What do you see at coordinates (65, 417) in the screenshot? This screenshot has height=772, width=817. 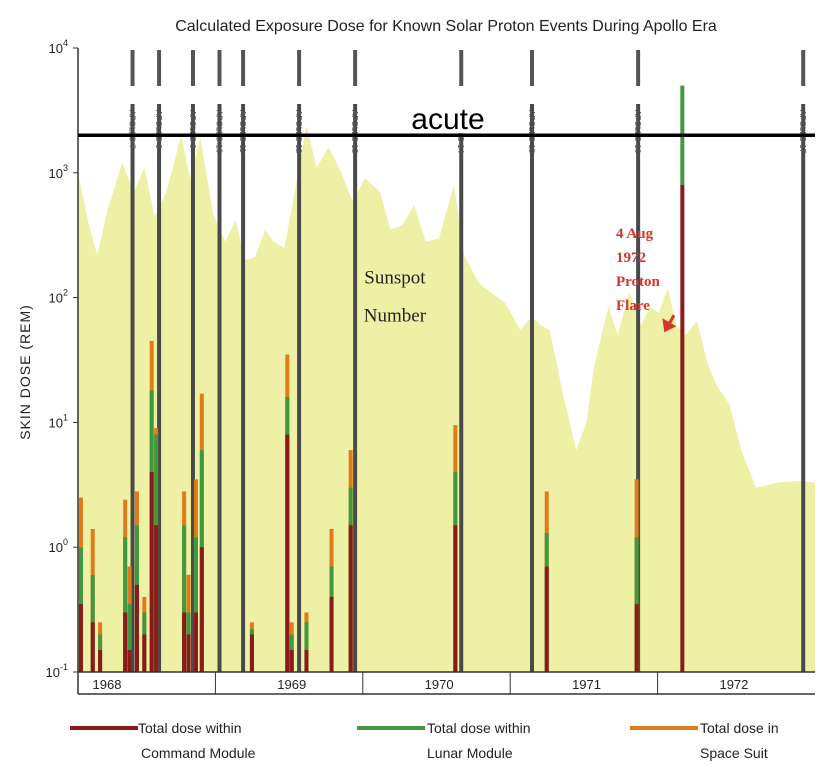 I see `y-tick-exponent: 1` at bounding box center [65, 417].